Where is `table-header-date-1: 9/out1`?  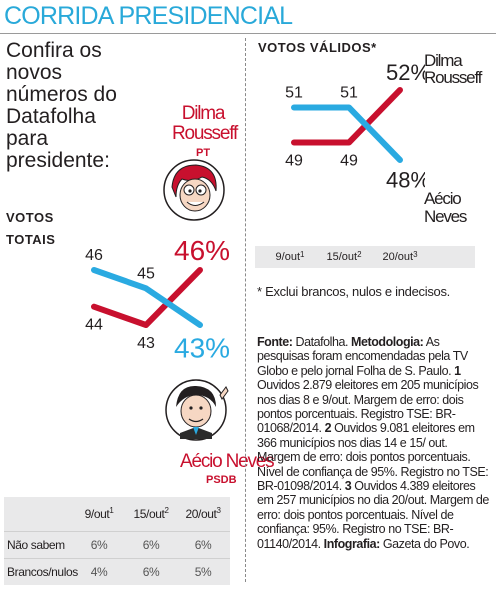
table-header-date-1: 9/out1 is located at coordinates (99, 513).